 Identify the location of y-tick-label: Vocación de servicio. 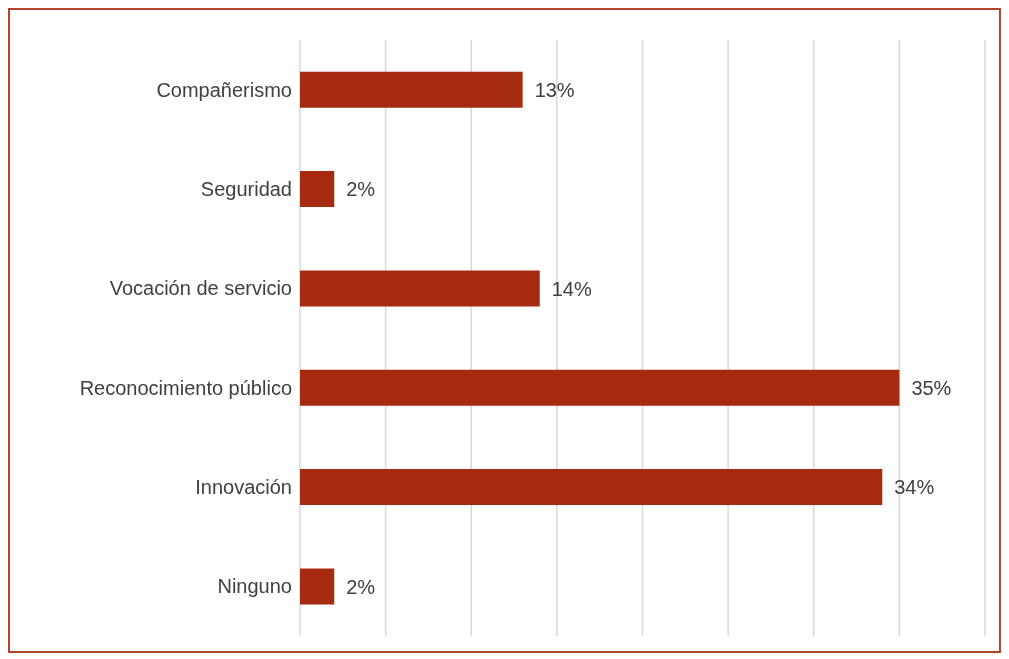
(200, 288).